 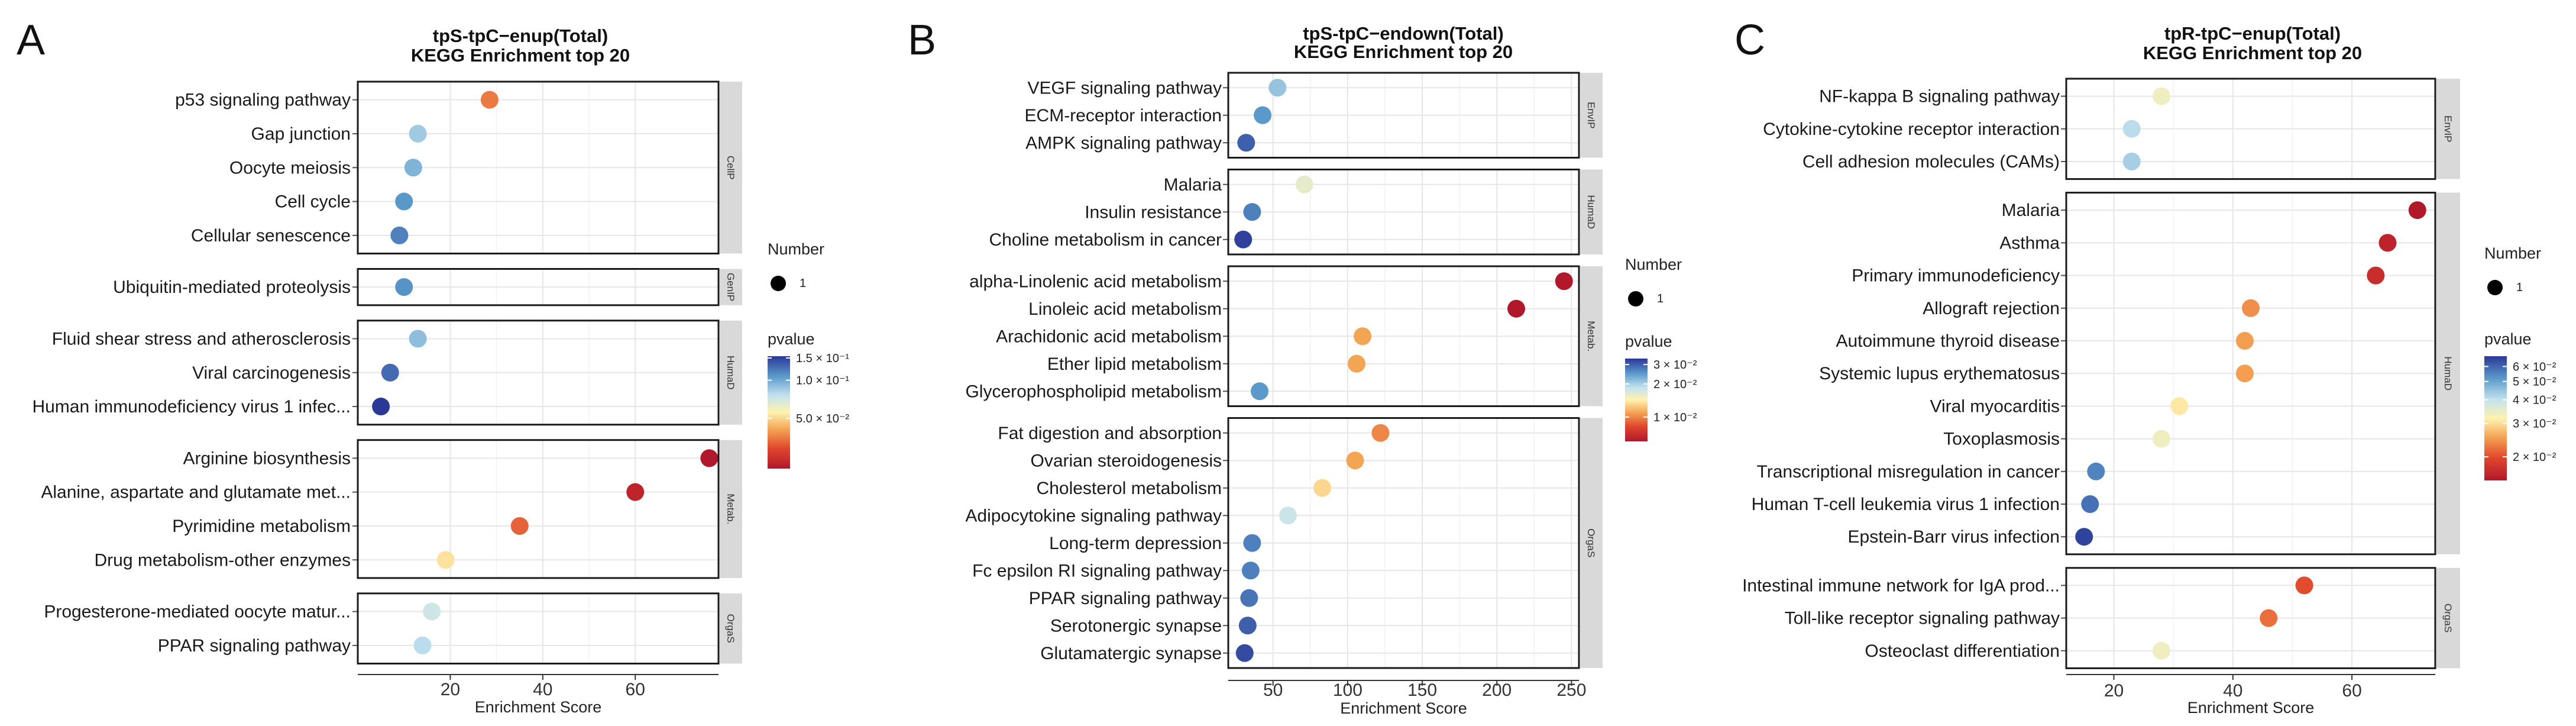 I want to click on term-label: Fc epsilon RI signaling pathway, so click(x=1097, y=570).